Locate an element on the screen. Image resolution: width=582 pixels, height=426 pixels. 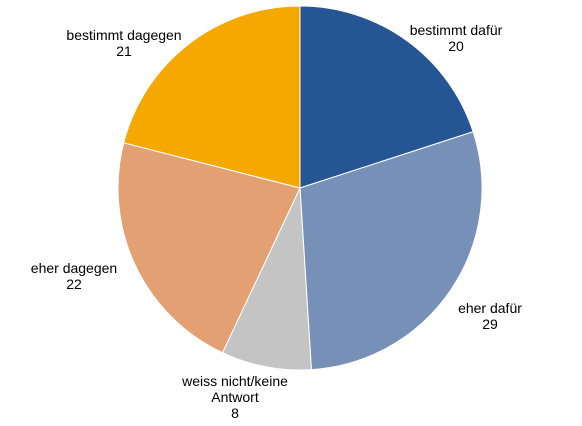
slice-label: bestimmt dagegen 21 is located at coordinates (123, 43).